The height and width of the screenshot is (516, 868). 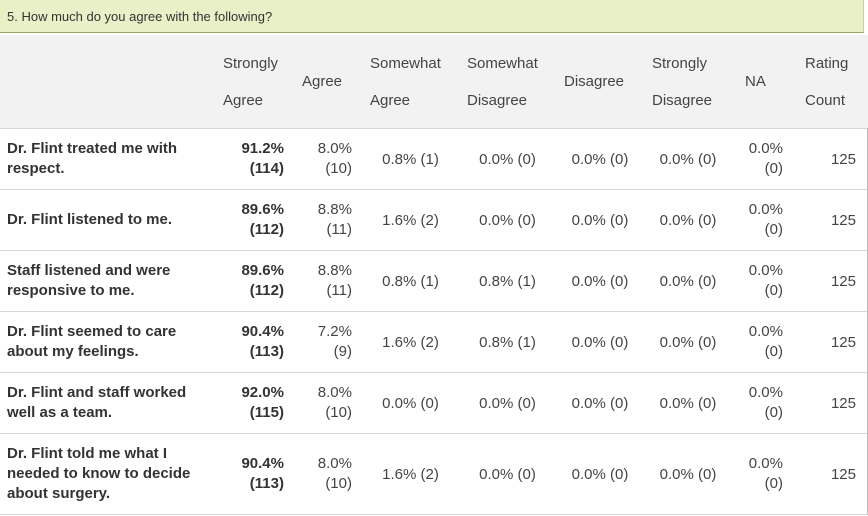 I want to click on header-na: NA, so click(x=761, y=82).